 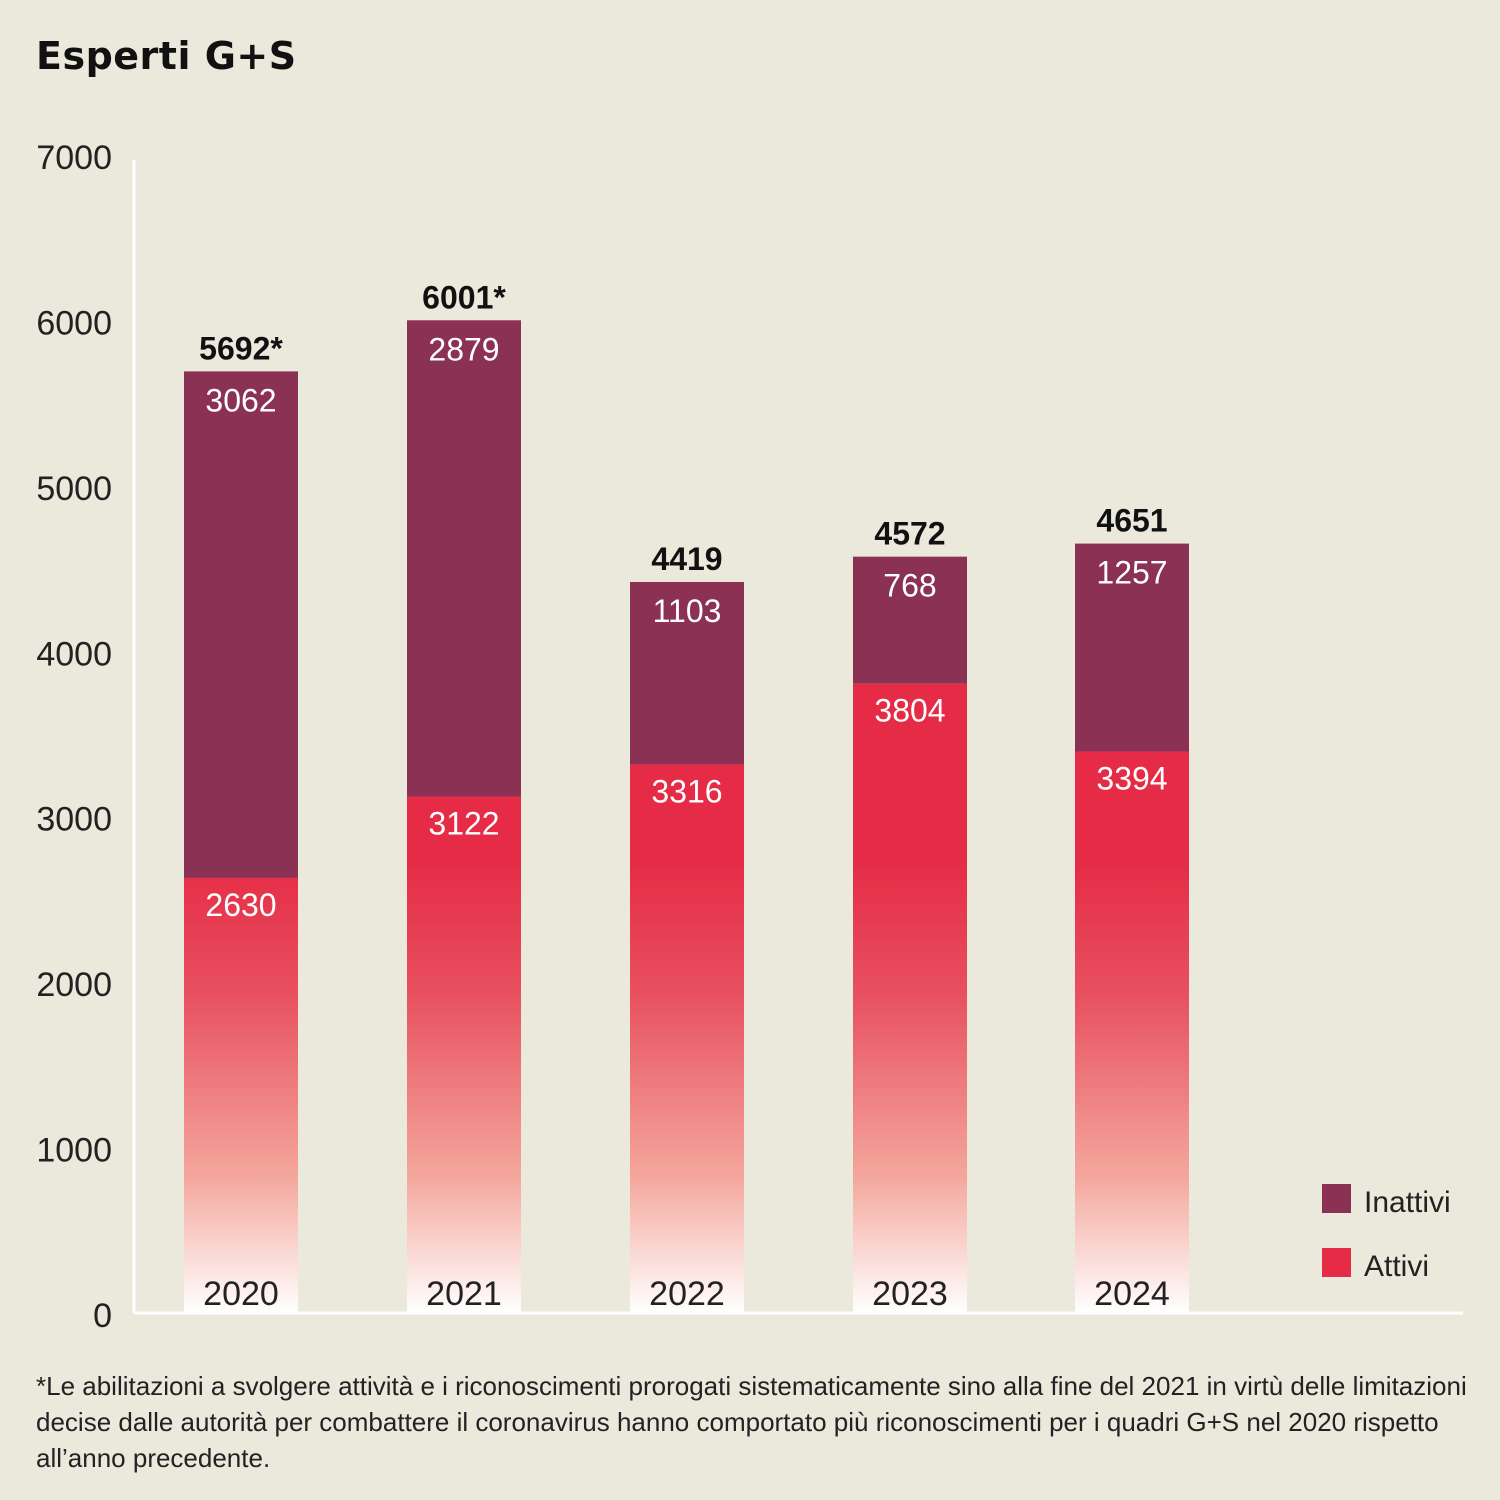 I want to click on label-attivi-2021: 3122, so click(x=463, y=824).